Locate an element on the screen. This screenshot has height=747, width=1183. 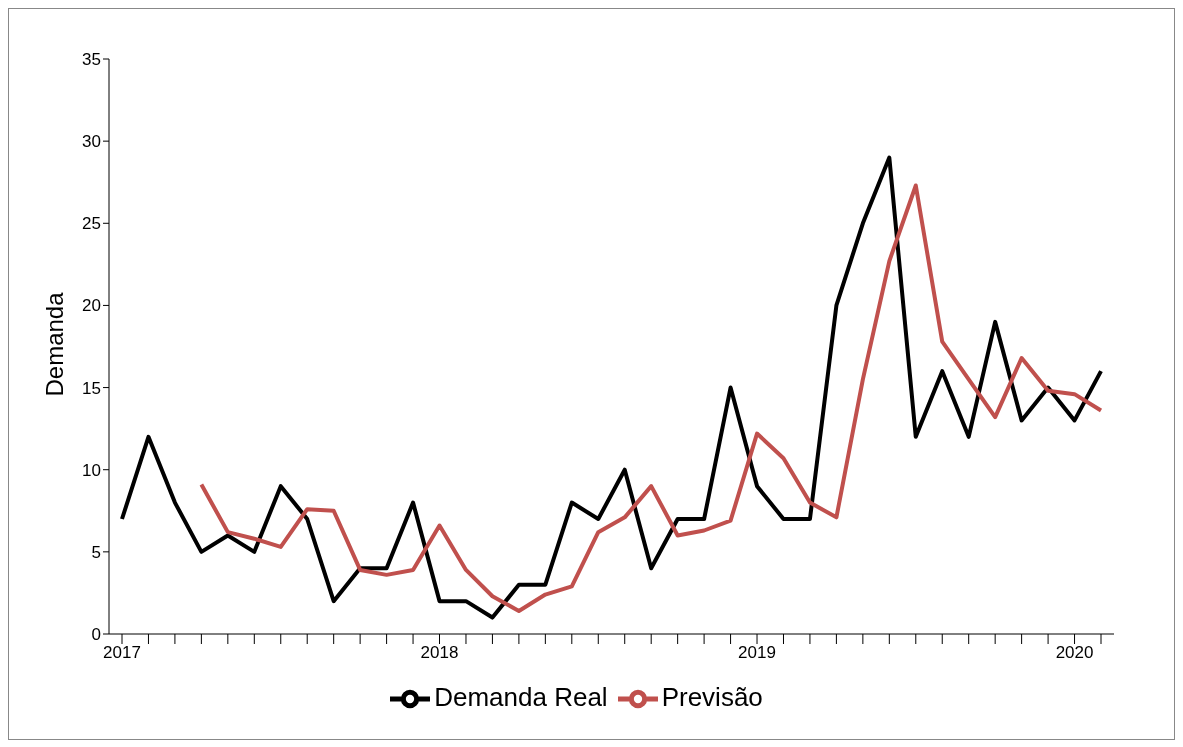
x-tick-label: 2019 is located at coordinates (757, 653).